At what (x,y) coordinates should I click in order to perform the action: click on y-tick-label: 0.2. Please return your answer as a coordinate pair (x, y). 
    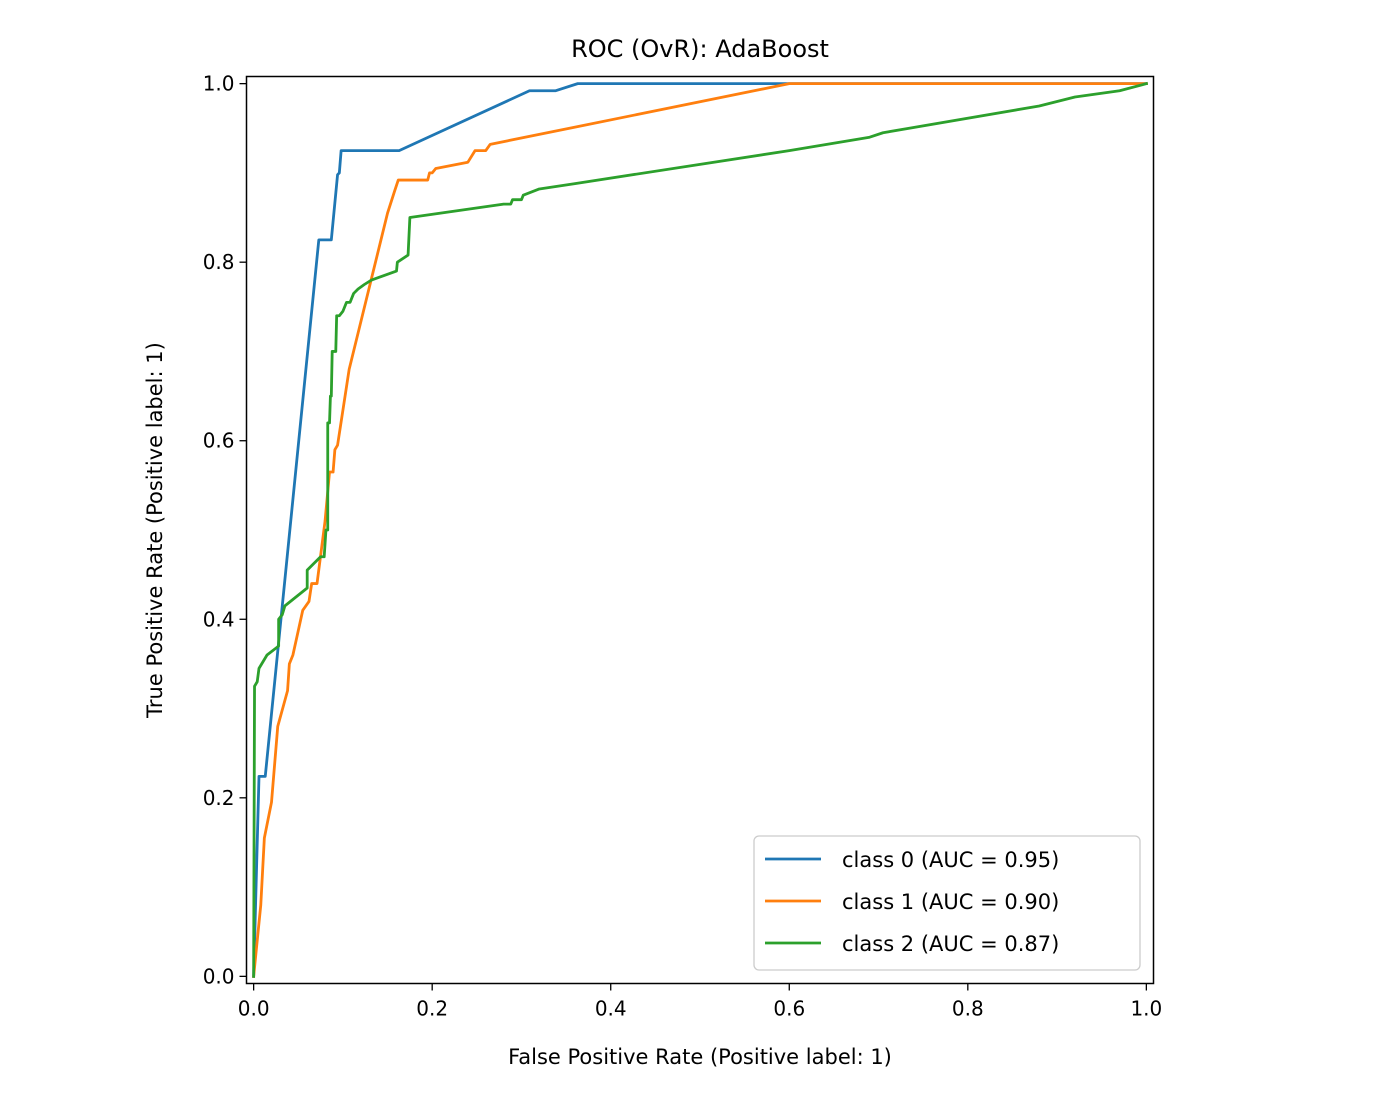
    Looking at the image, I should click on (219, 798).